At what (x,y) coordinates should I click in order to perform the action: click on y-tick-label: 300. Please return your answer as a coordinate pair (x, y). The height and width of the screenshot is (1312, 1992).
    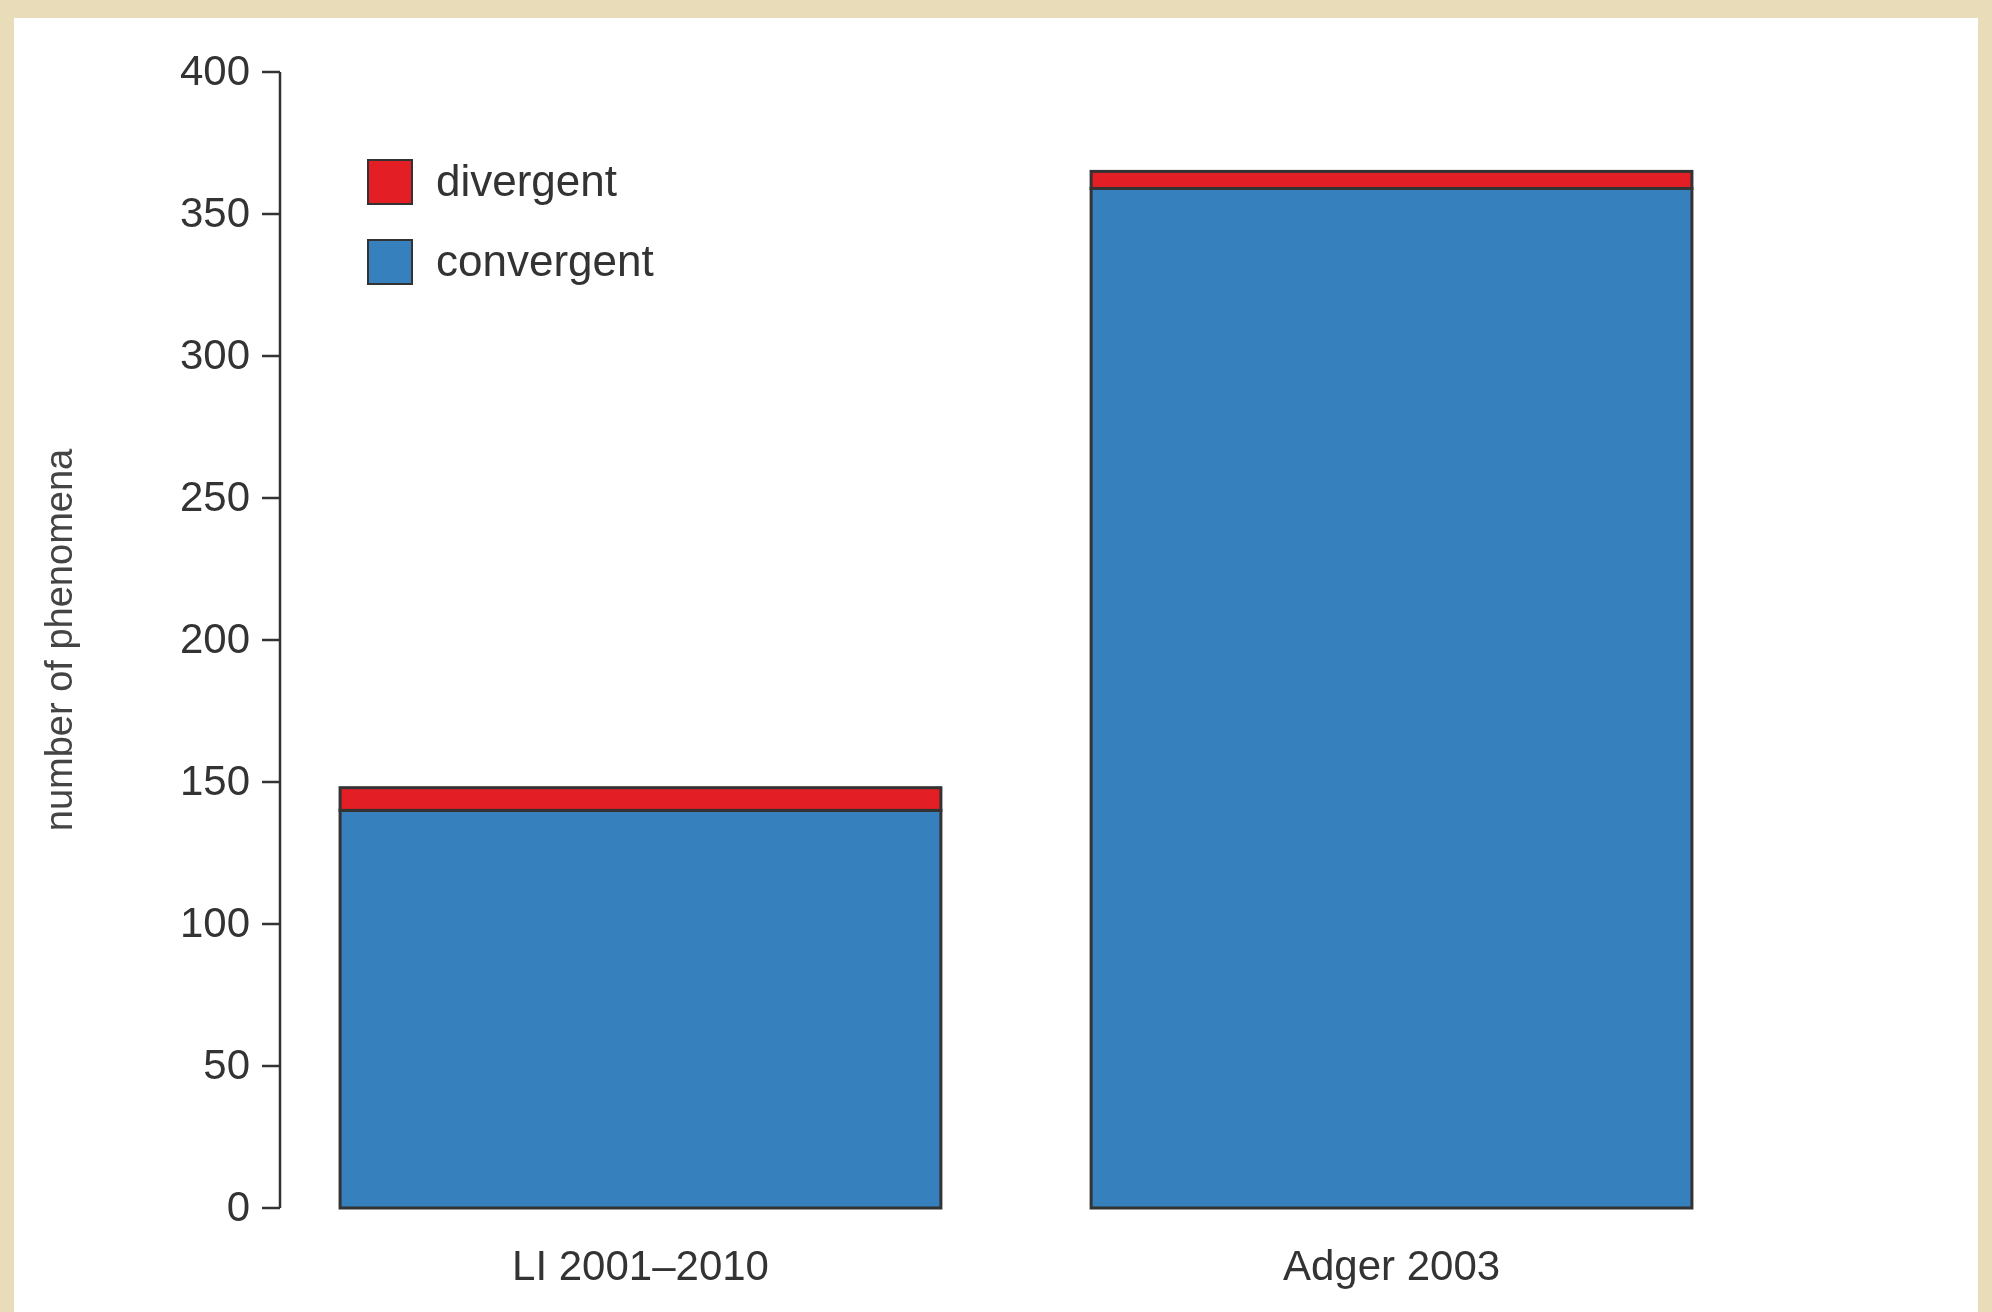
    Looking at the image, I should click on (214, 355).